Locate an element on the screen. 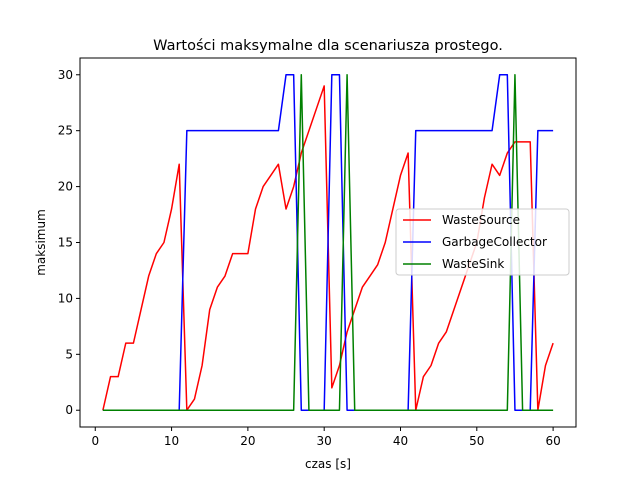 Image resolution: width=640 pixels, height=480 pixels. y-tick-label: 30 is located at coordinates (65, 75).